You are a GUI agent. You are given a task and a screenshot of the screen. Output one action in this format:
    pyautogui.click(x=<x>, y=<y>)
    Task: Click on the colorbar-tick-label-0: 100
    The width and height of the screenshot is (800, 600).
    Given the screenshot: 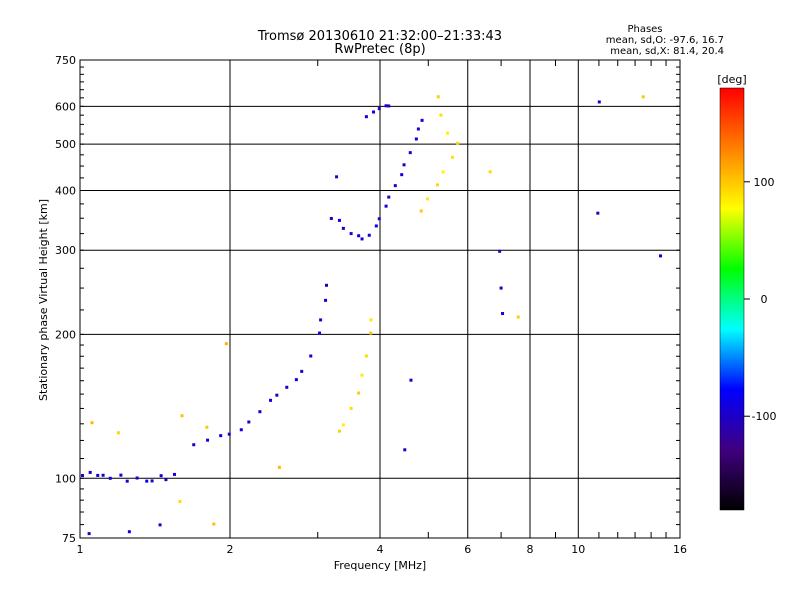 What is the action you would take?
    pyautogui.click(x=764, y=182)
    